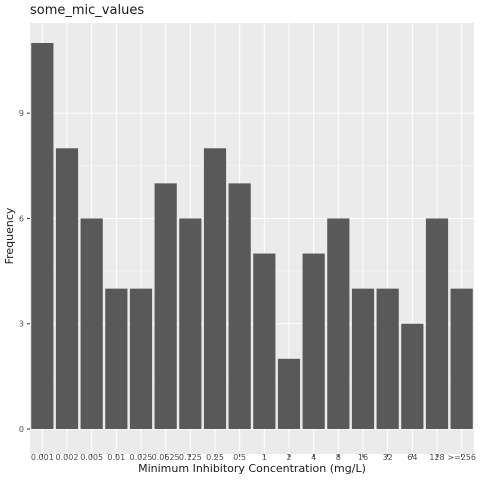 This screenshot has height=480, width=480. I want to click on y-tick-label: 6, so click(21, 218).